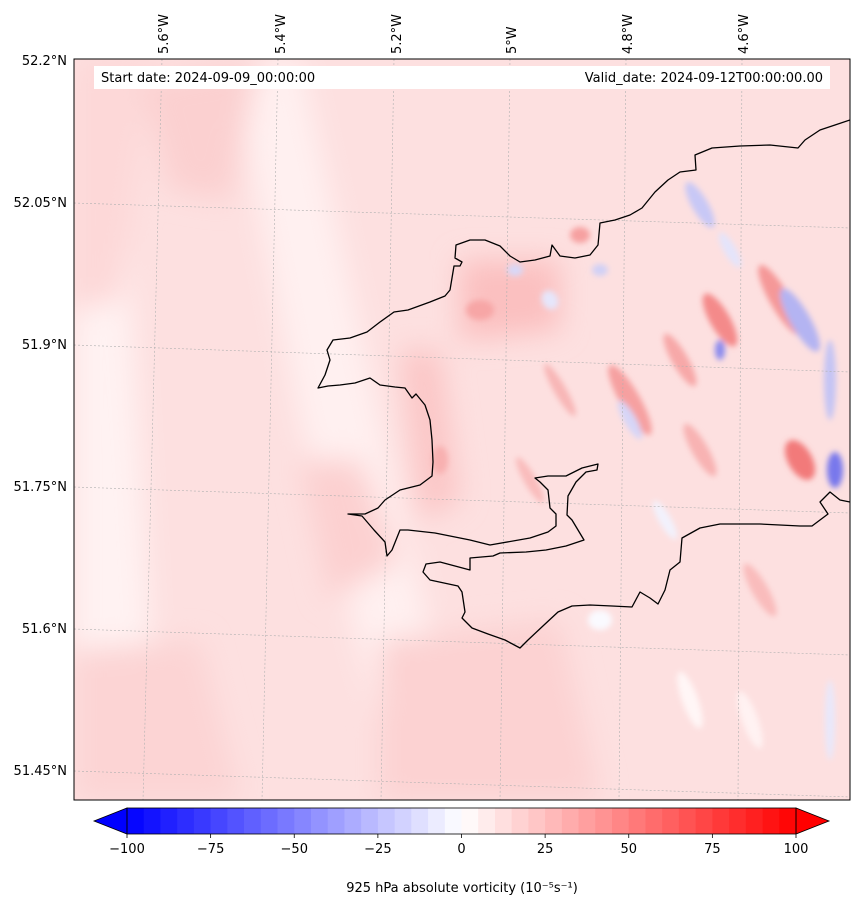 This screenshot has height=908, width=859. I want to click on longitude-label: 5.6°W, so click(164, 34).